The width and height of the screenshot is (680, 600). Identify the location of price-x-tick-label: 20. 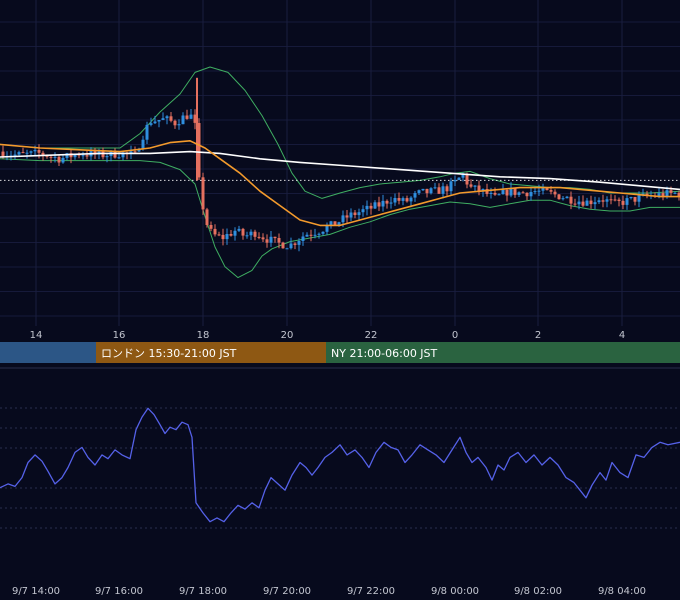
(287, 335).